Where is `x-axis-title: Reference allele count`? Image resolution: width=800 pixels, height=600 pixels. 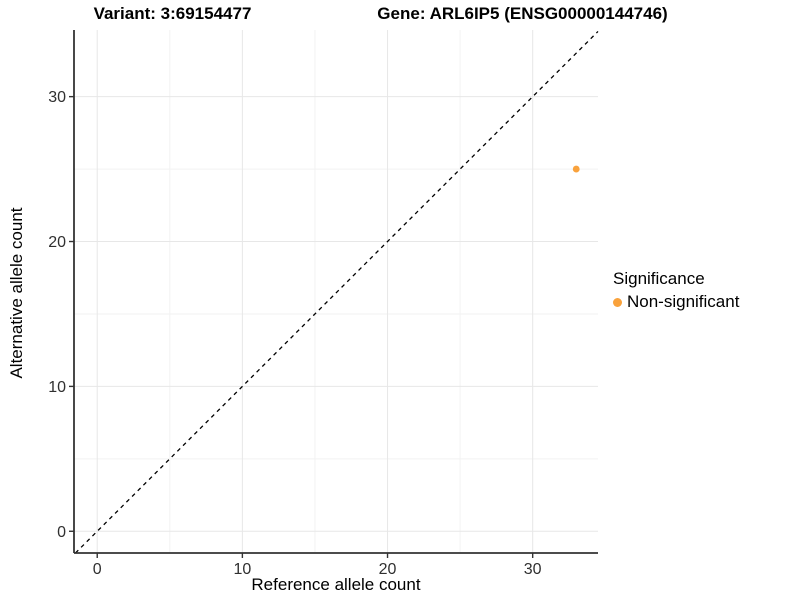
x-axis-title: Reference allele count is located at coordinates (336, 584).